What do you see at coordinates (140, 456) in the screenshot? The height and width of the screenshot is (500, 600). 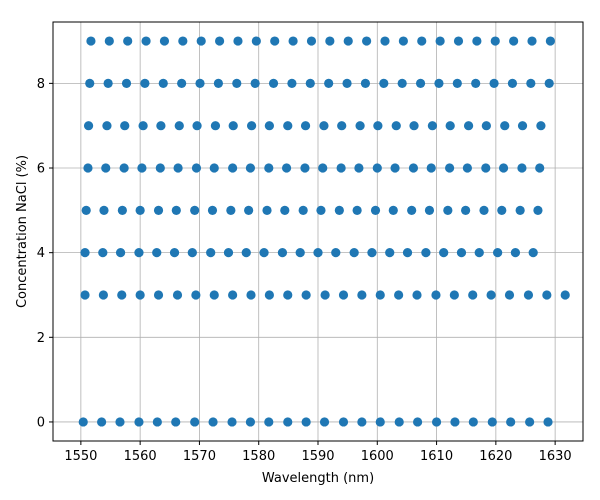 I see `x-tick-label: 1560` at bounding box center [140, 456].